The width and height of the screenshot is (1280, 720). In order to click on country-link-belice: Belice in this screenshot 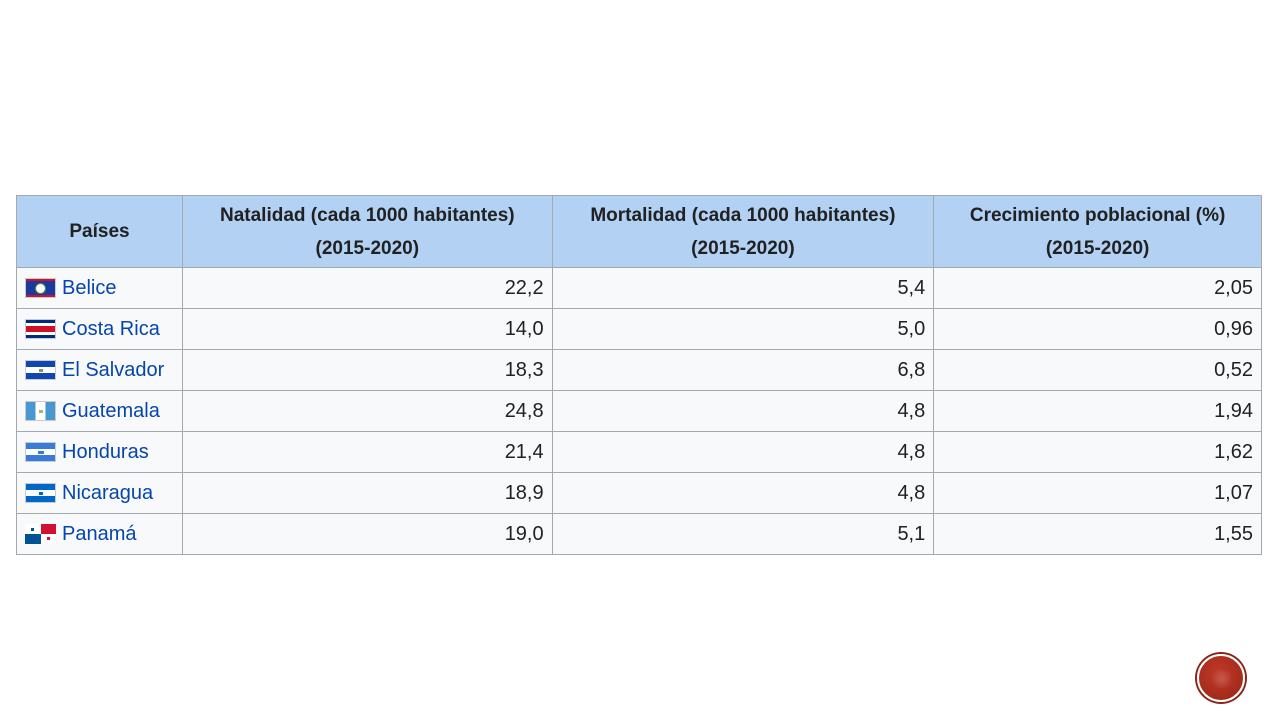, I will do `click(89, 287)`.